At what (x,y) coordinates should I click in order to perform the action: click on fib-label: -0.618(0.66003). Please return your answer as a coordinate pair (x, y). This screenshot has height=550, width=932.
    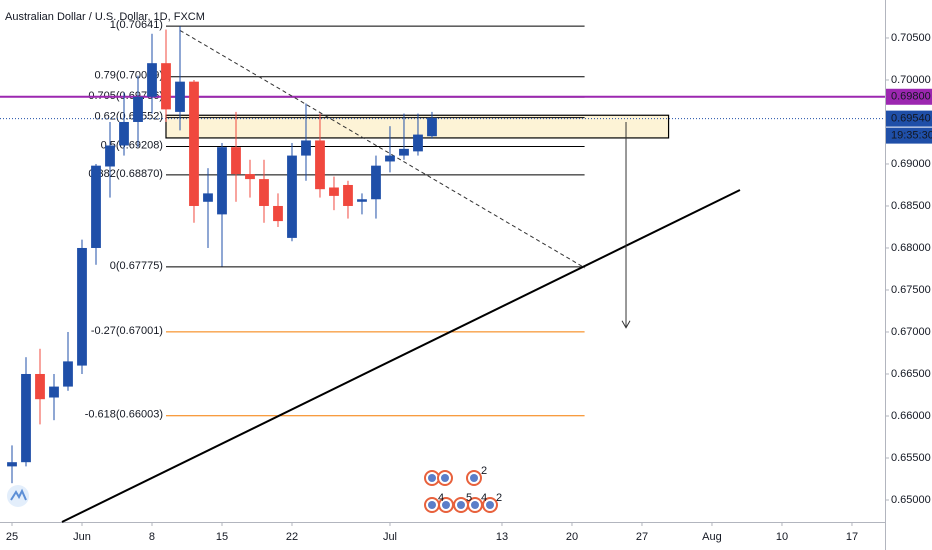
    Looking at the image, I should click on (124, 415).